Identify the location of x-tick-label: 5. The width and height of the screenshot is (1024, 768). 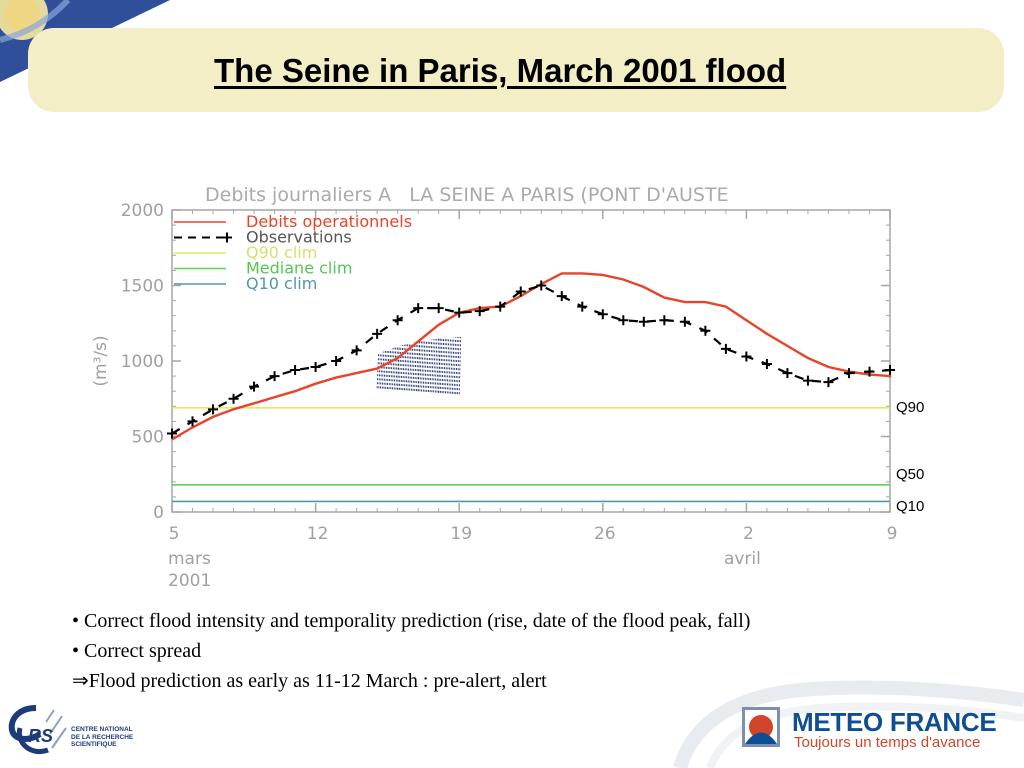
(174, 534).